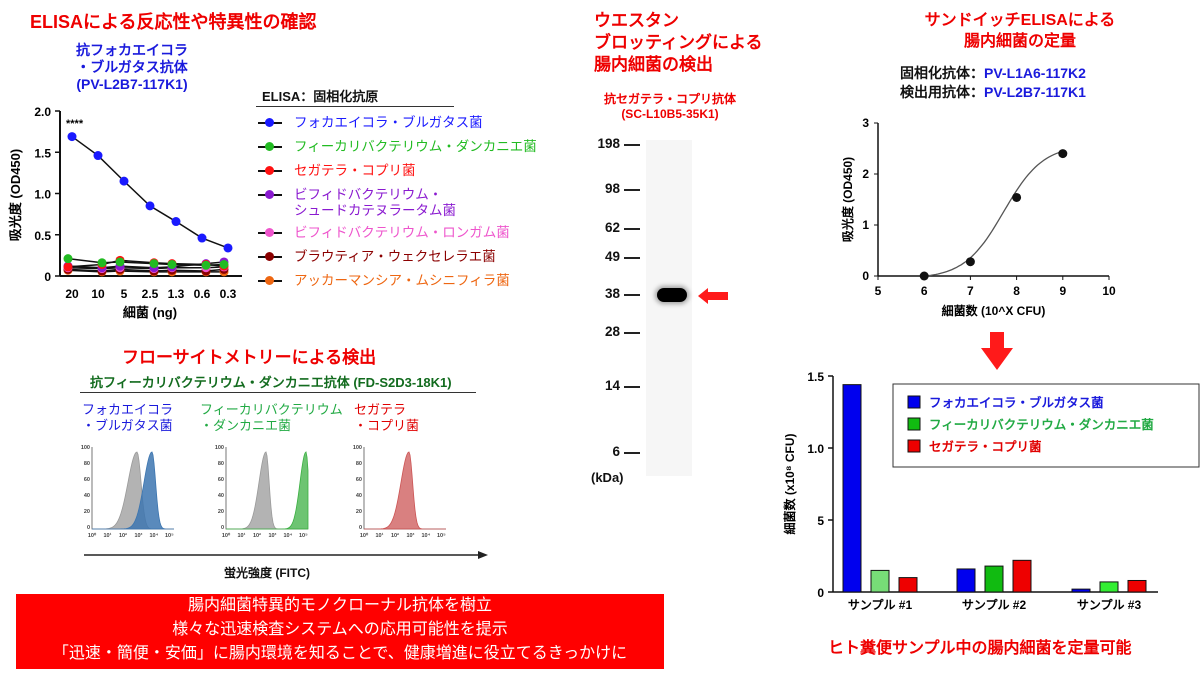  Describe the element at coordinates (176, 294) in the screenshot. I see `x-tick-label: 1.3` at that location.